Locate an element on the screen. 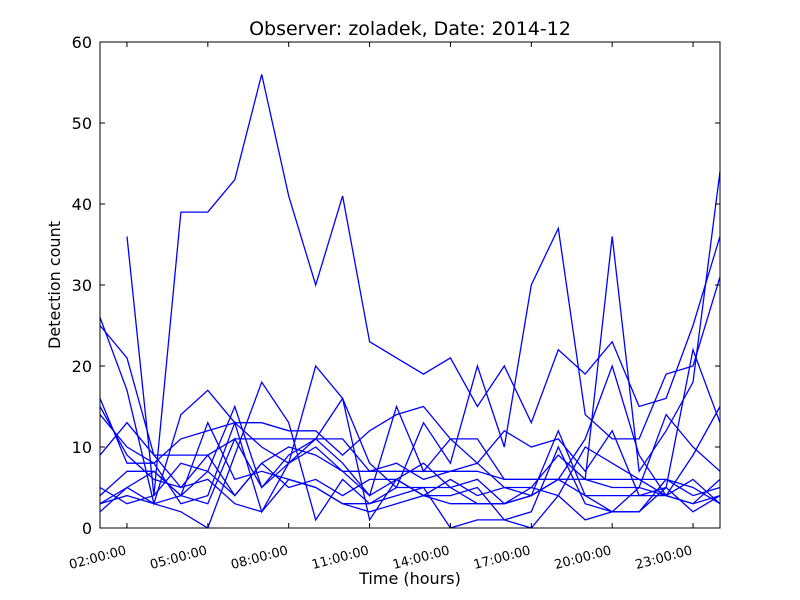  y-tick-label: 0 is located at coordinates (87, 528).